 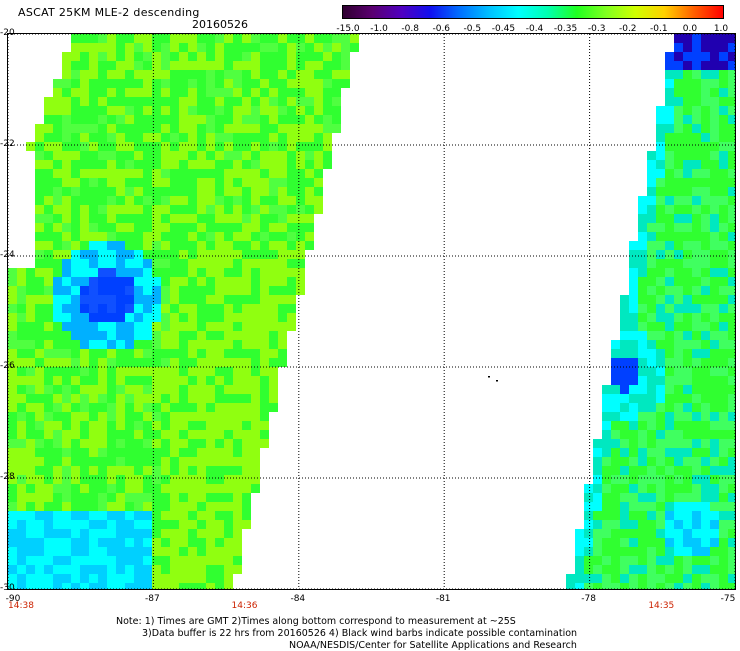 What do you see at coordinates (379, 29) in the screenshot?
I see `colorbar-tick-label: -1.0` at bounding box center [379, 29].